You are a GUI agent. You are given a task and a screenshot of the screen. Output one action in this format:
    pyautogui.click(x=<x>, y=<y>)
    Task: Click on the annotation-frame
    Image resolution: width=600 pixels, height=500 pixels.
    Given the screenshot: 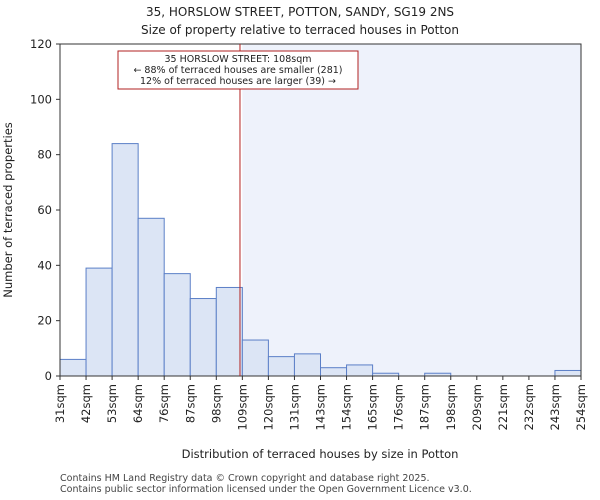 What is the action you would take?
    pyautogui.click(x=238, y=70)
    